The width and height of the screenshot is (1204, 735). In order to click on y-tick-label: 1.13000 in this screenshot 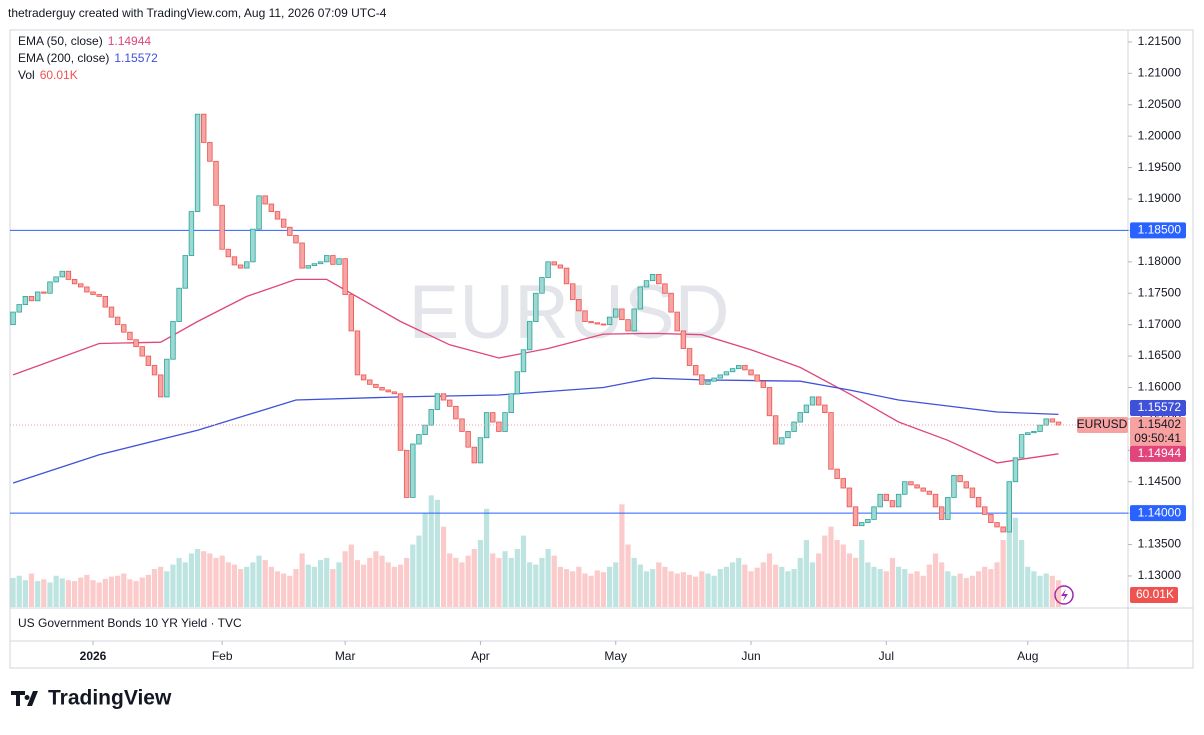, I will do `click(1160, 575)`.